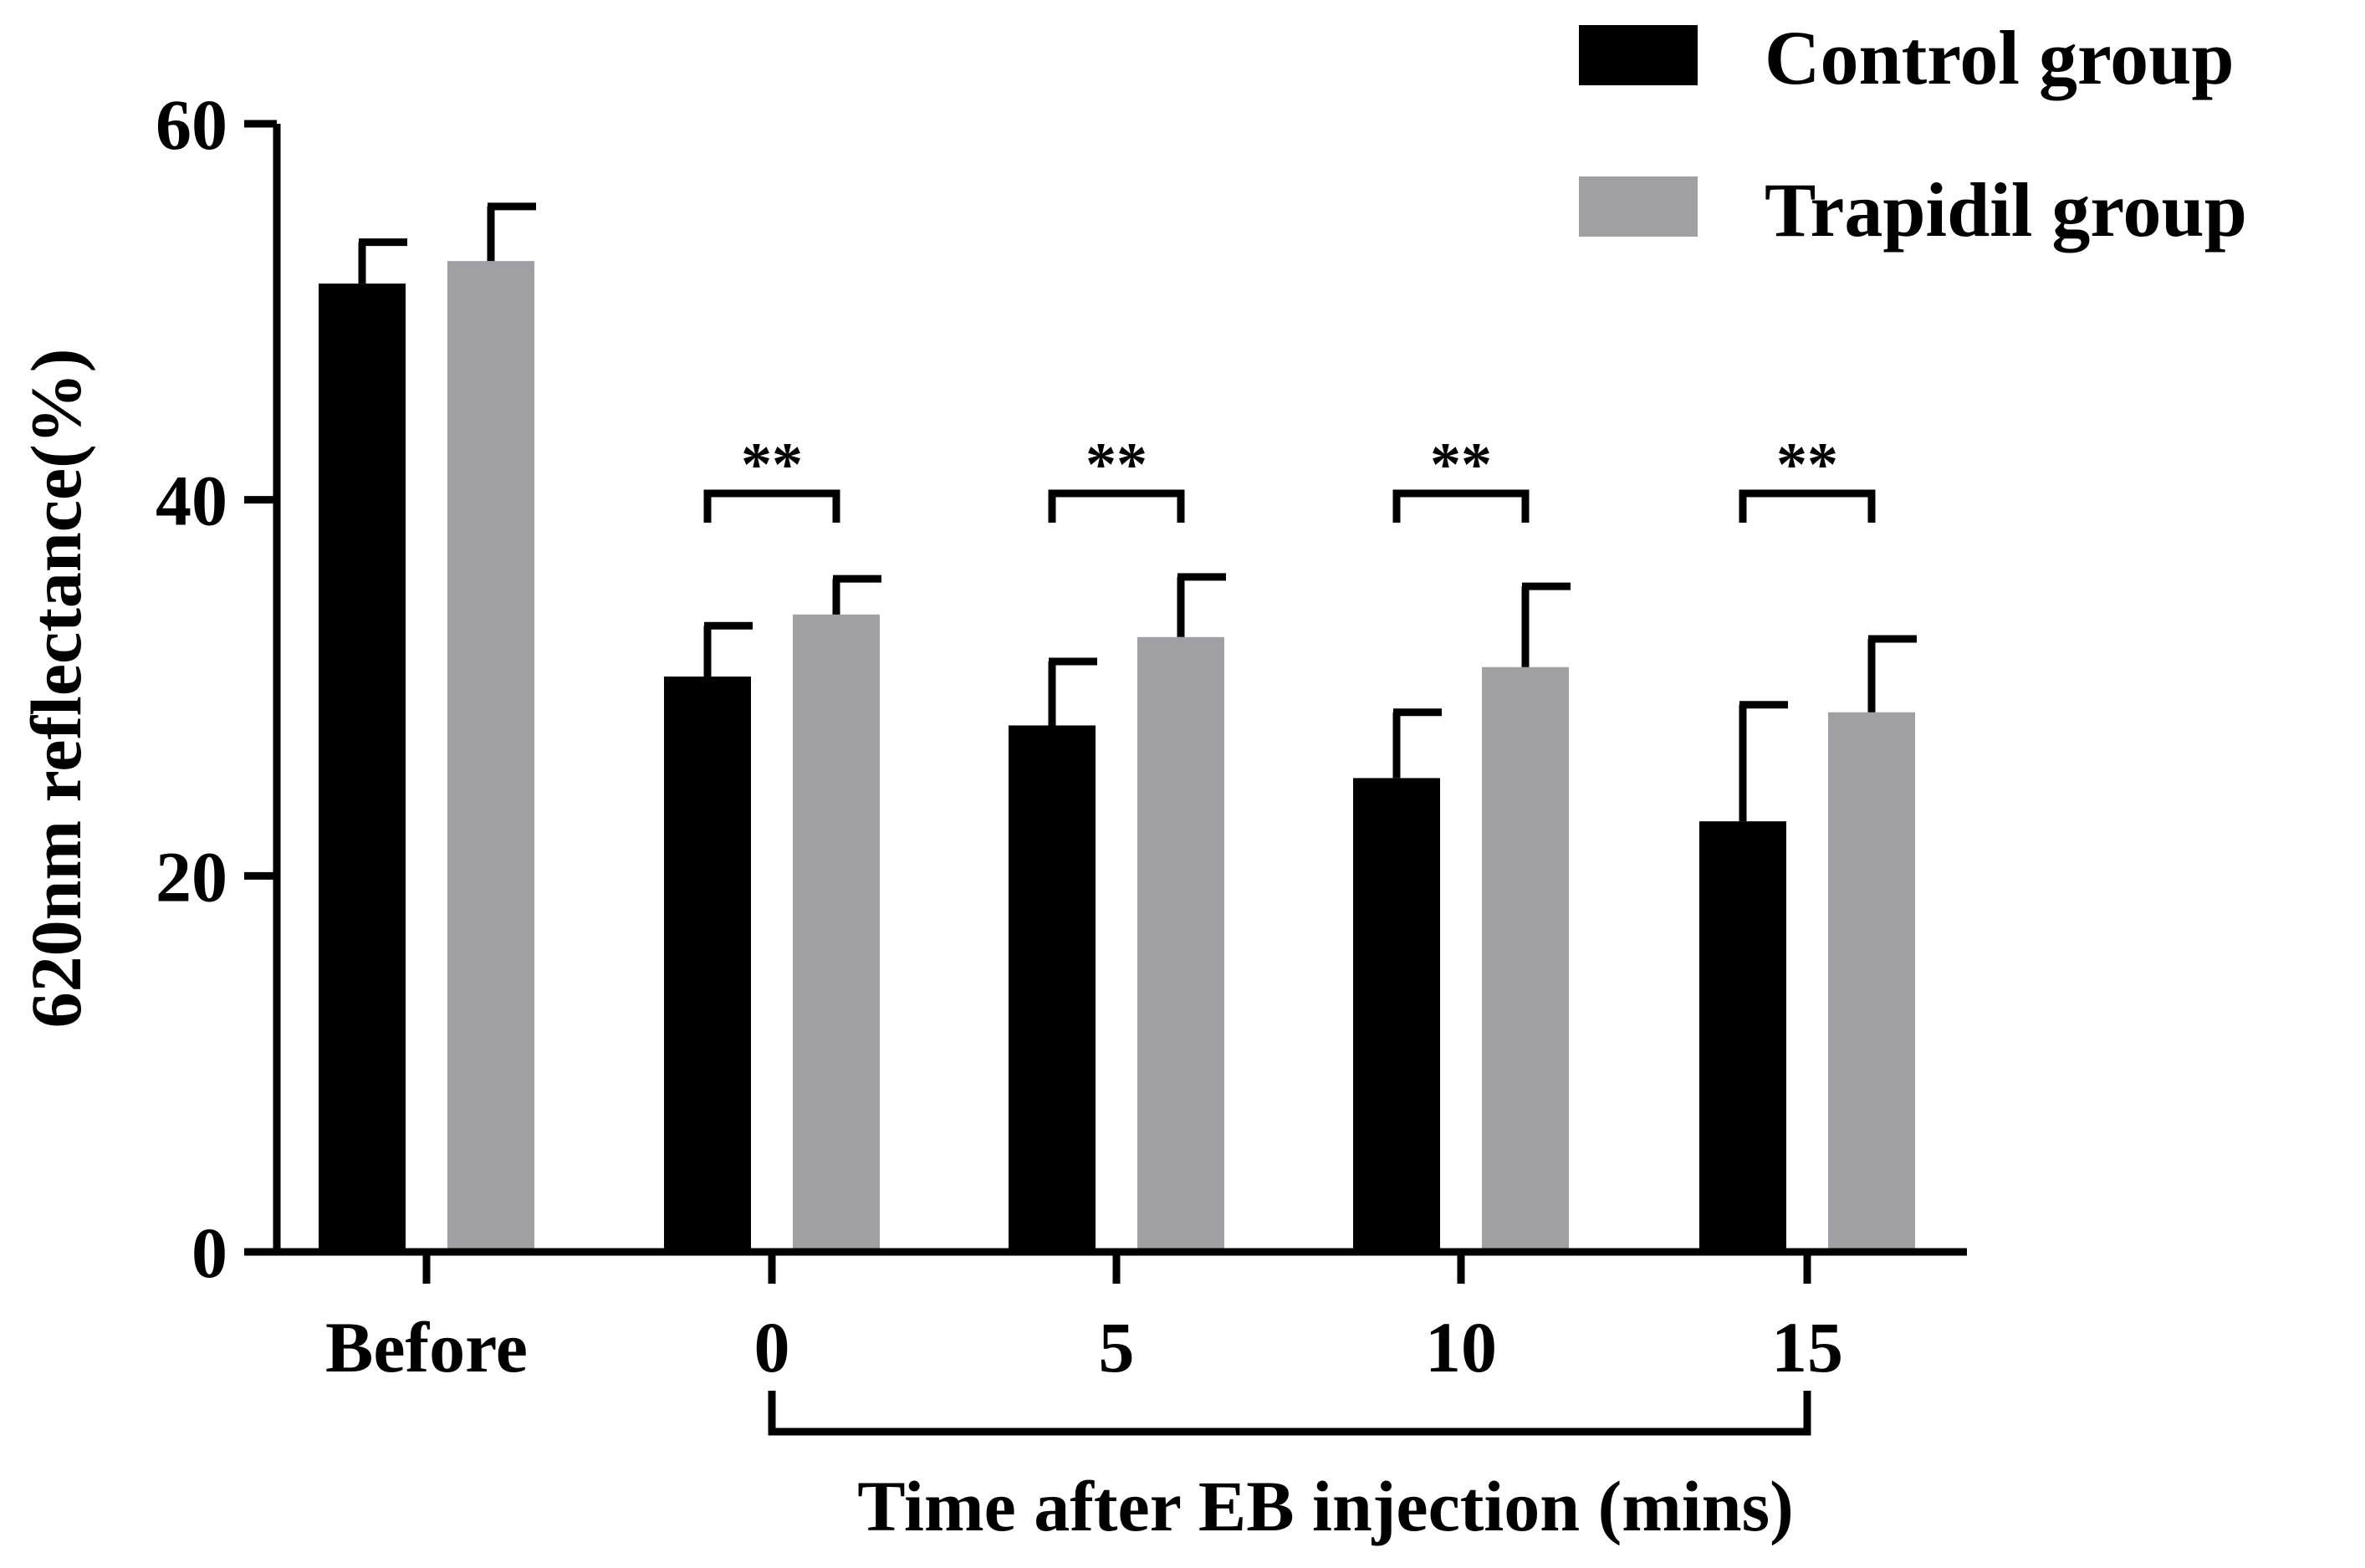 This screenshot has width=2365, height=1568. Describe the element at coordinates (426, 1347) in the screenshot. I see `x-tick-label-Before: Before` at that location.